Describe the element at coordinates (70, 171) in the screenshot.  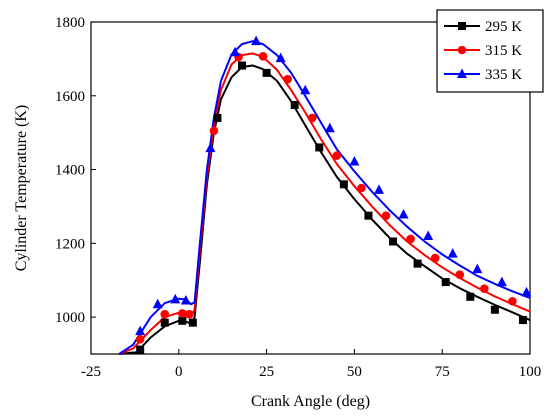
I see `y-tick-label: 1400` at that location.